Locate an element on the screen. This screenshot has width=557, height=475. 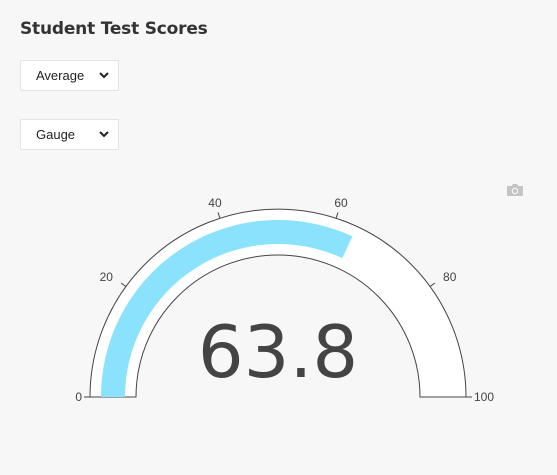
gauge-tick-label: 40 is located at coordinates (215, 203).